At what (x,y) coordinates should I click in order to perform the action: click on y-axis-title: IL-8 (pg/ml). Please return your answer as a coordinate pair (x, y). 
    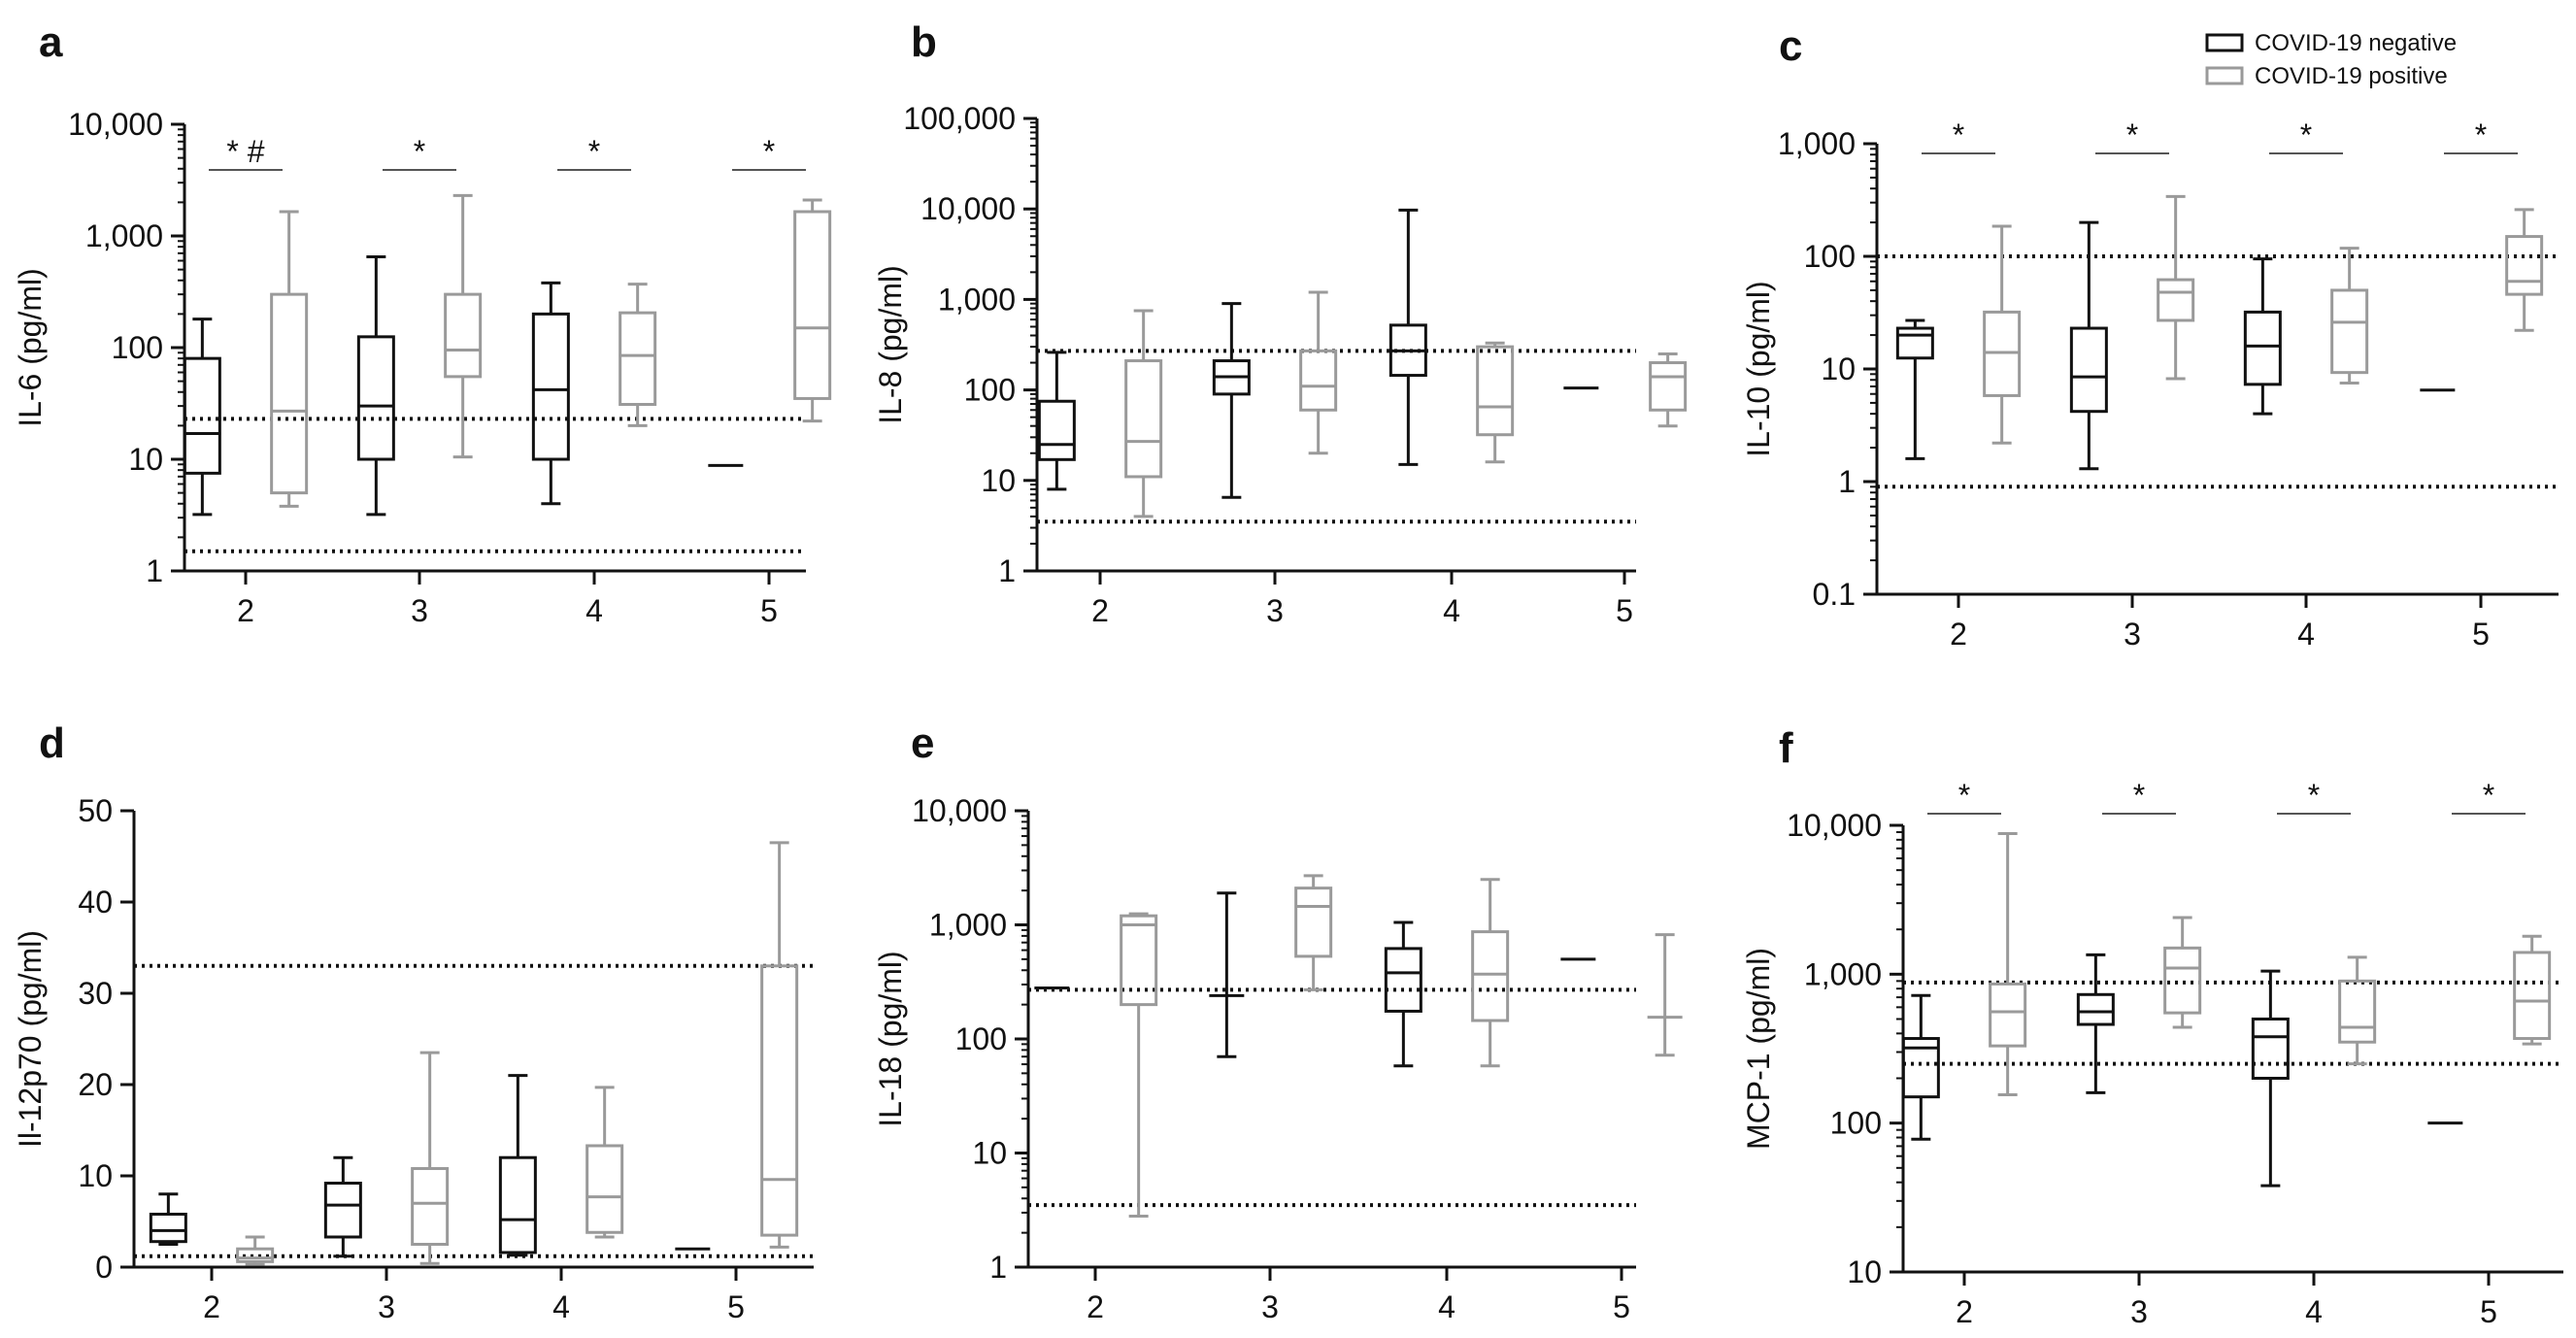
    Looking at the image, I should click on (891, 345).